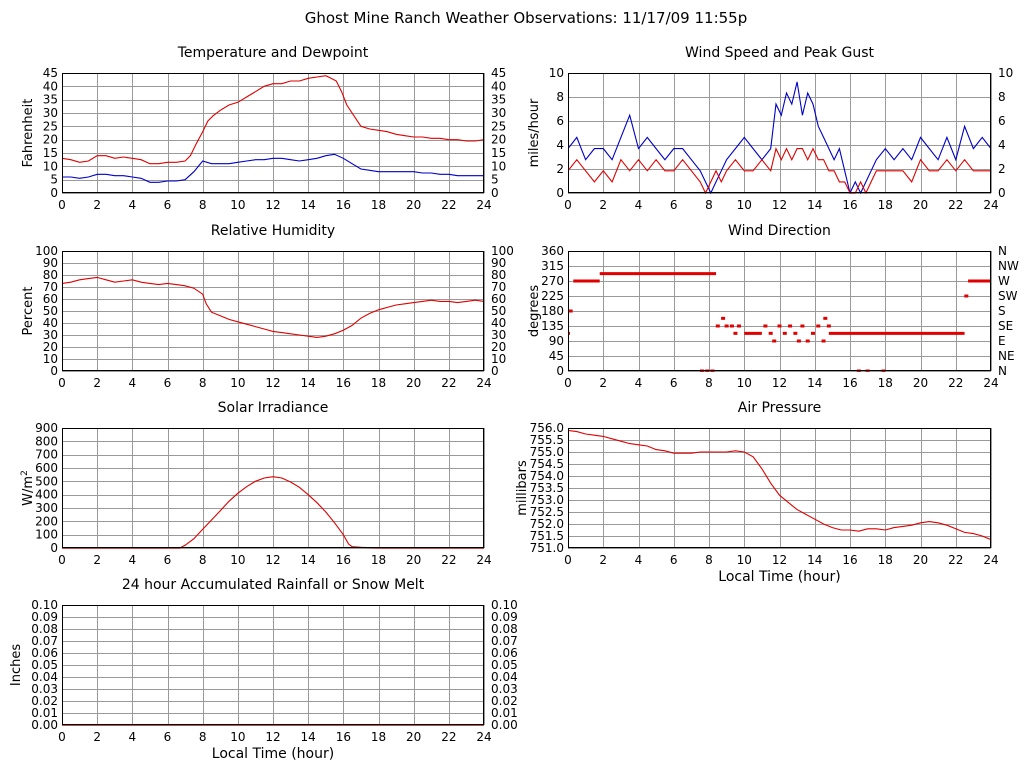  What do you see at coordinates (50, 140) in the screenshot?
I see `y-tick-label: 20` at bounding box center [50, 140].